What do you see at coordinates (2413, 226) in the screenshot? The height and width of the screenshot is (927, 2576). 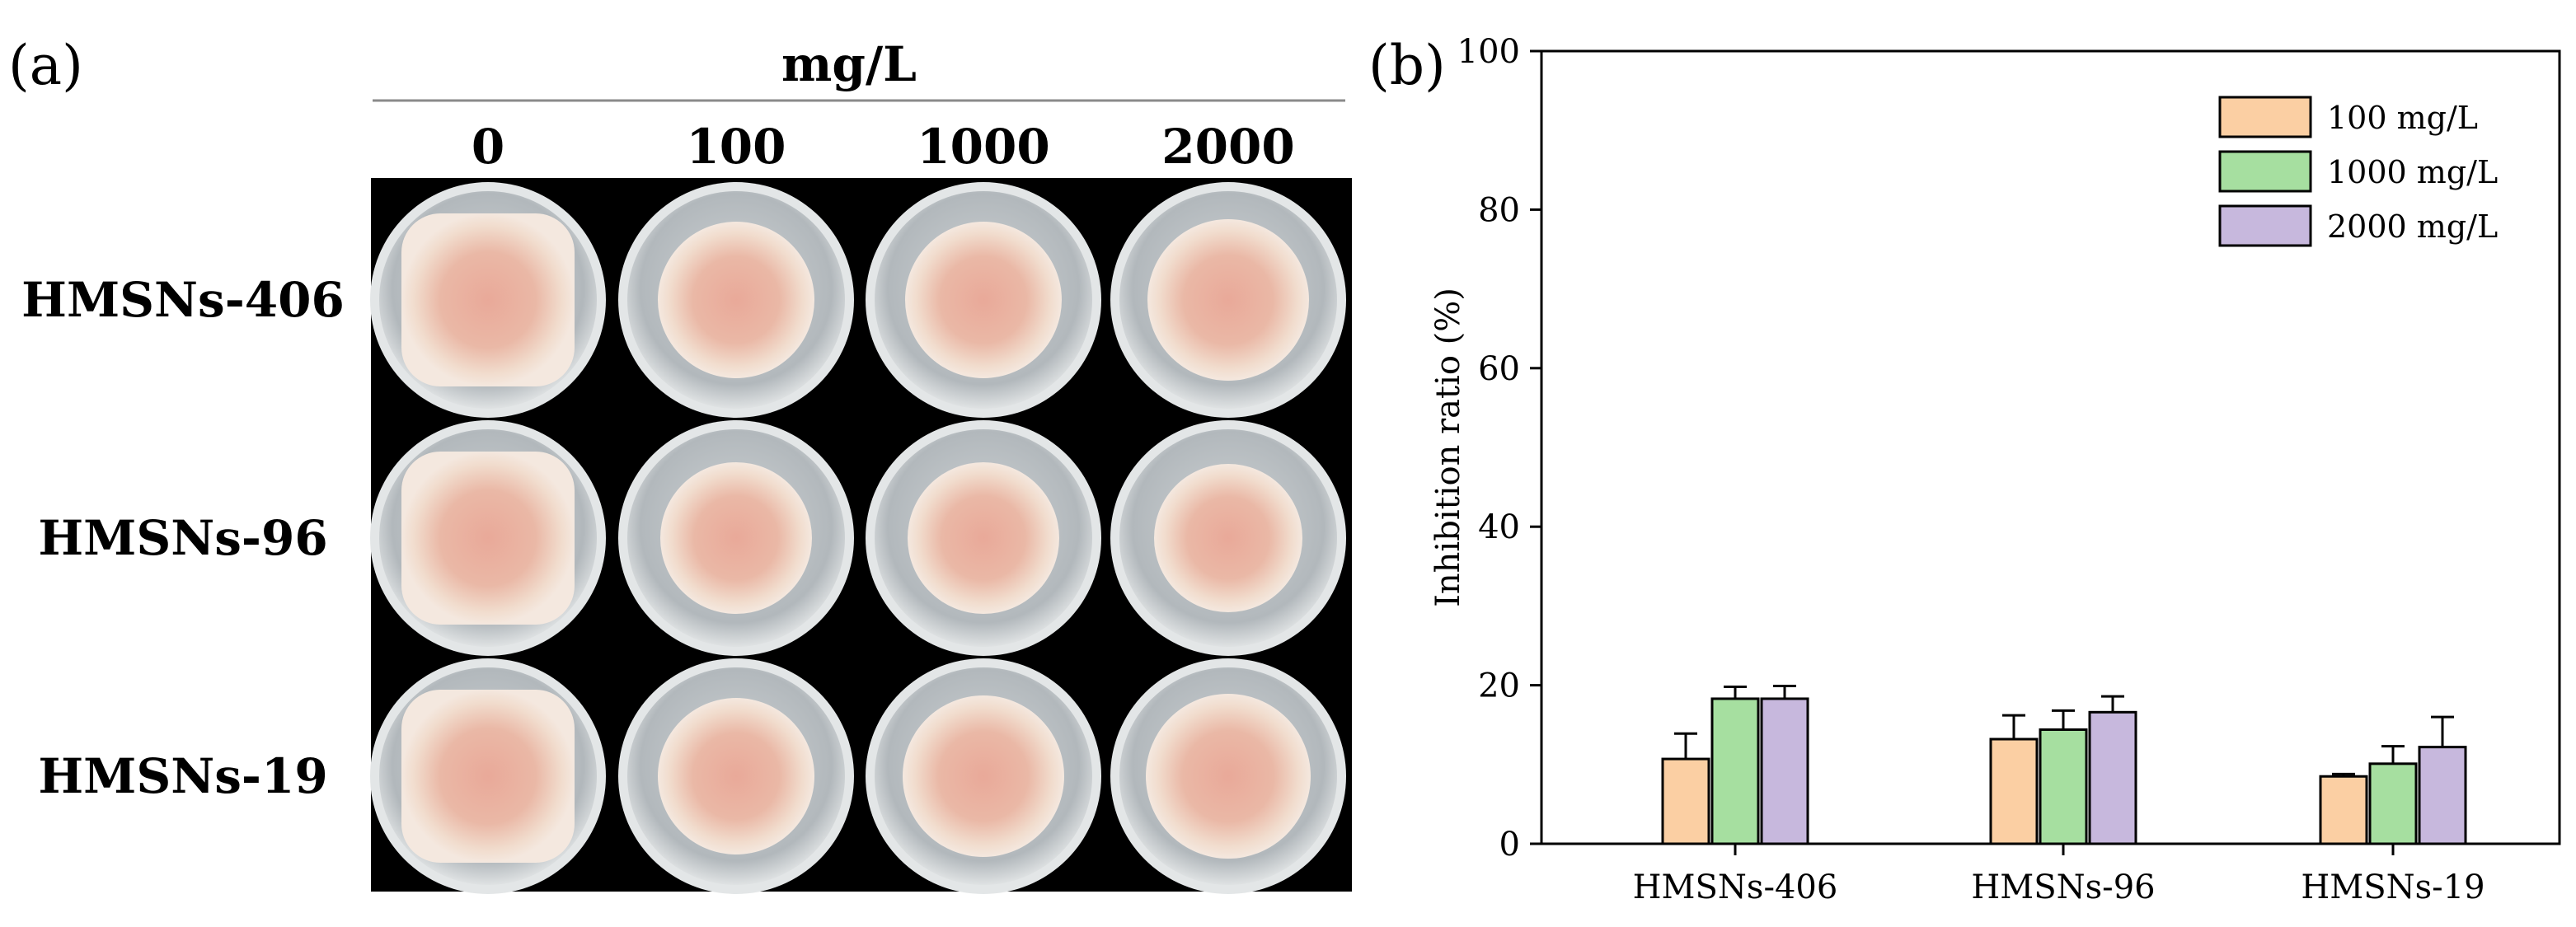 I see `legend-label: 2000 mg/L` at bounding box center [2413, 226].